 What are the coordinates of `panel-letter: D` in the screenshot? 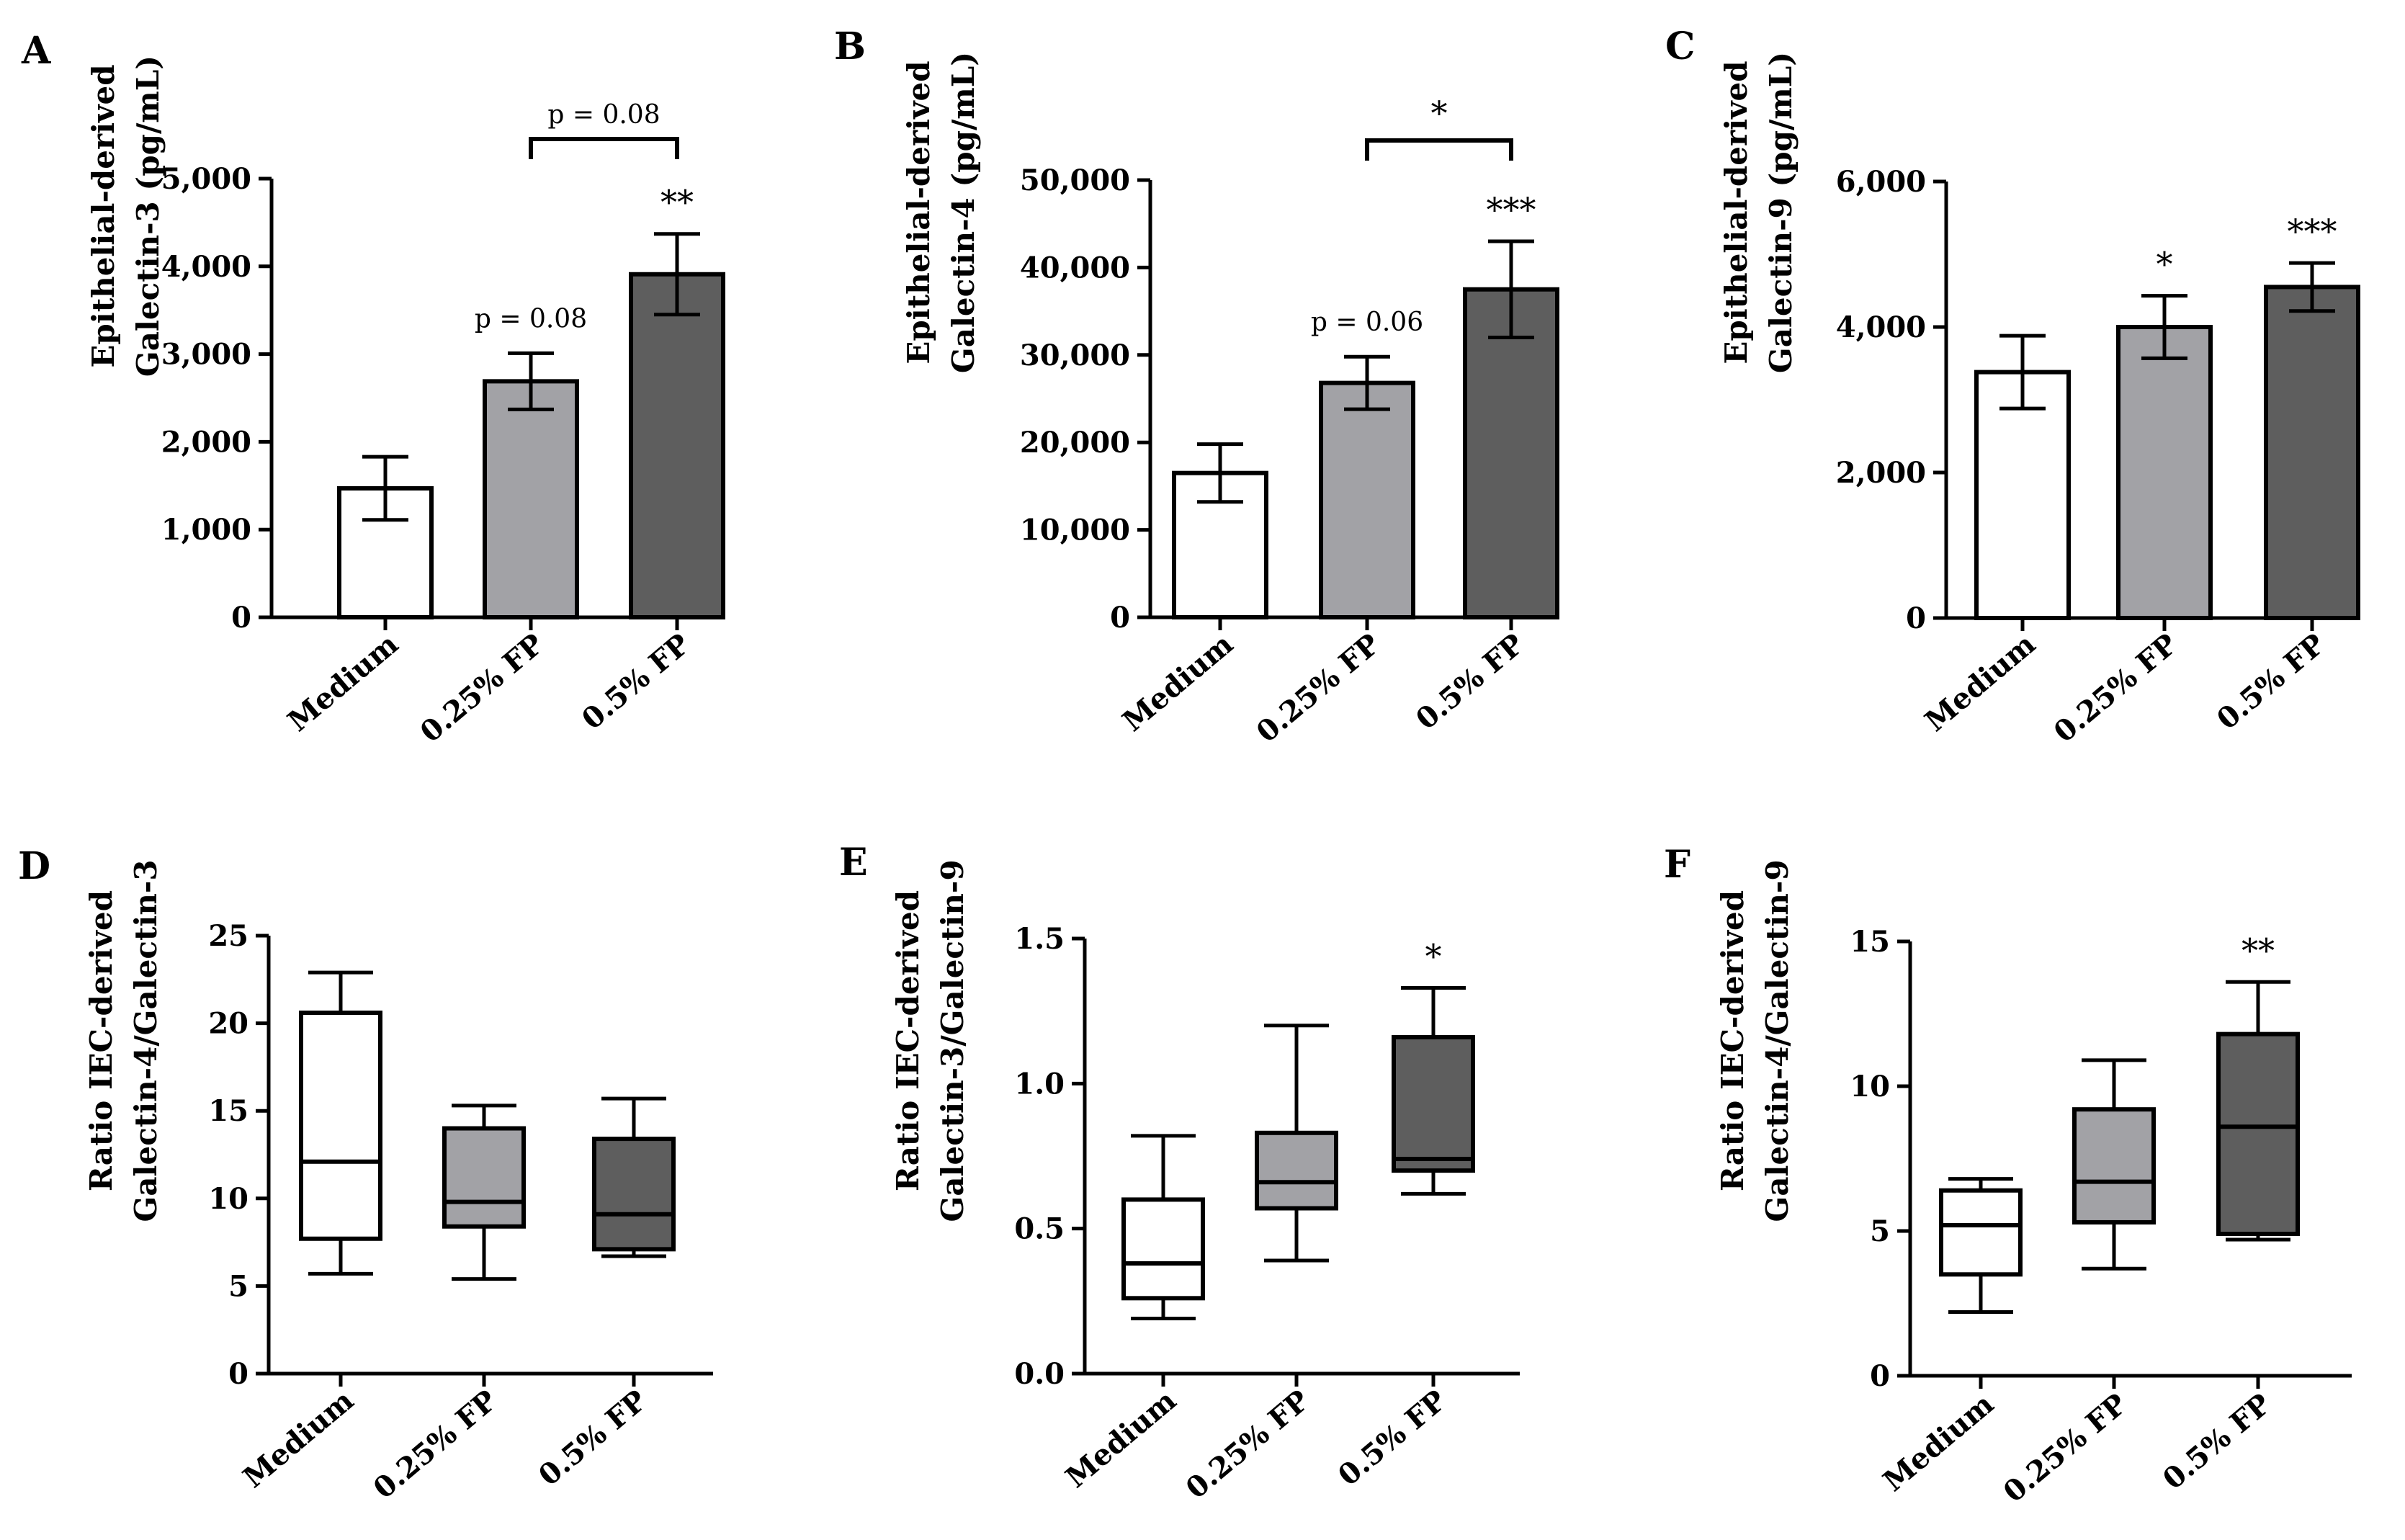 It's located at (34, 866).